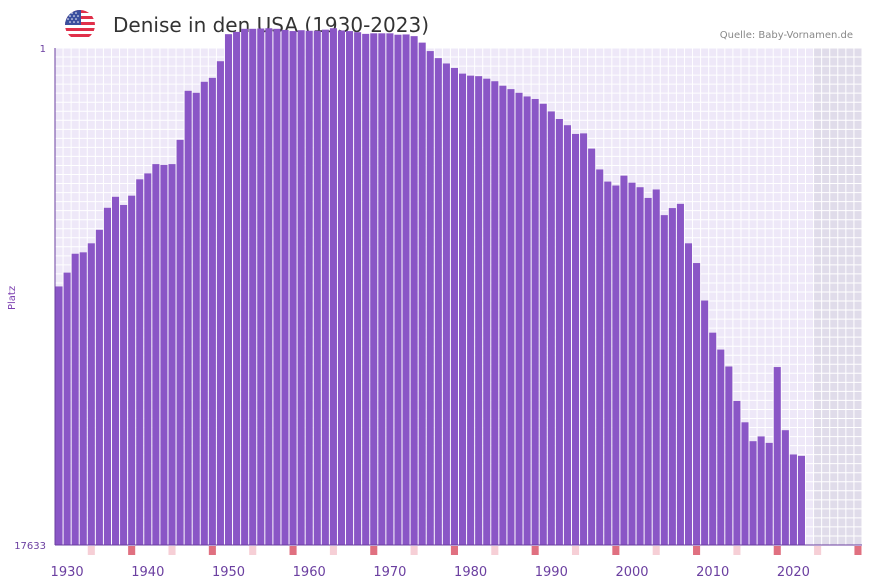 This screenshot has height=587, width=873. Describe the element at coordinates (745, 483) in the screenshot. I see `bar-2014` at that location.